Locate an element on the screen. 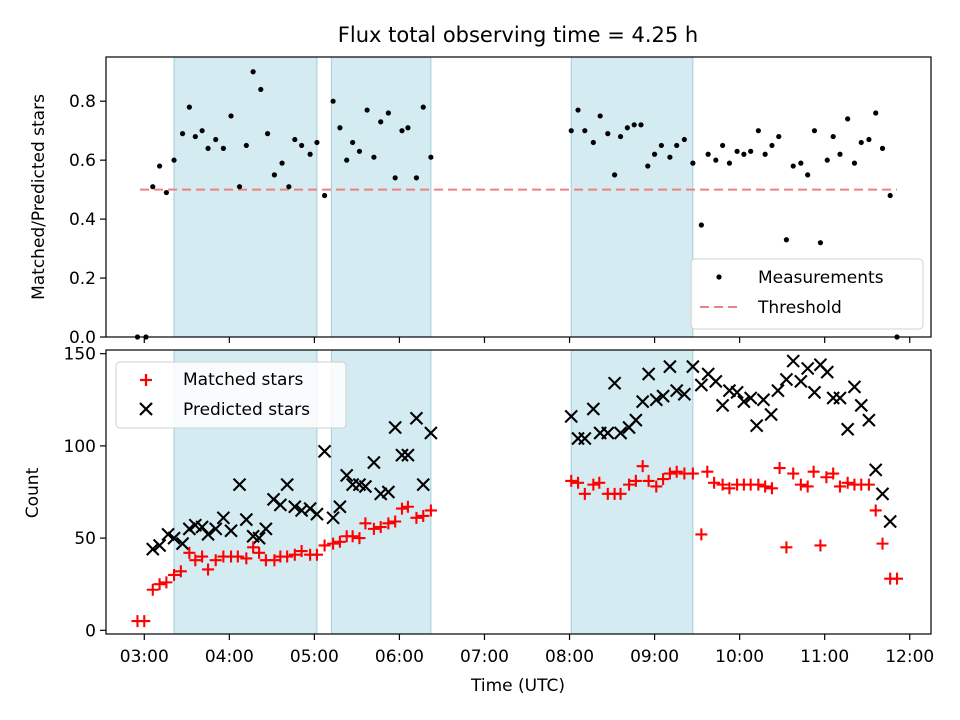 The image size is (960, 720). legend-matched-label: Matched stars is located at coordinates (243, 380).